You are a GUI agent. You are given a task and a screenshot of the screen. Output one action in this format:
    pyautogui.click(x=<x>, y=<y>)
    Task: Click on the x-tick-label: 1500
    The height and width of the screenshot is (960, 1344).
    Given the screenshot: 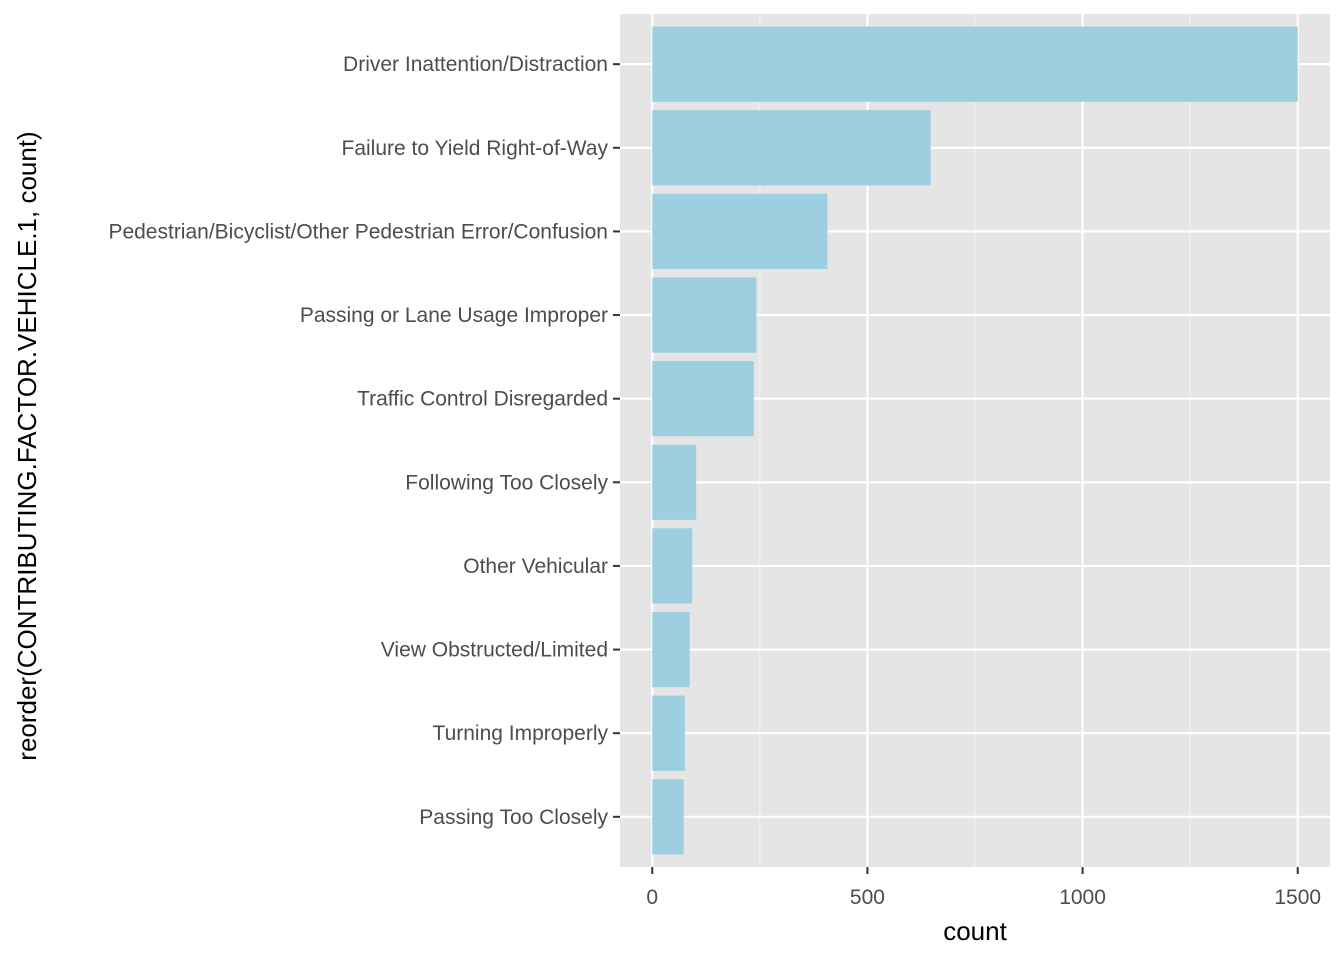 What is the action you would take?
    pyautogui.click(x=1297, y=897)
    